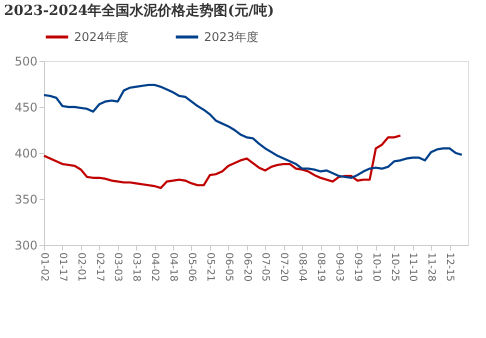 Image resolution: width=486 pixels, height=338 pixels. What do you see at coordinates (222, 162) in the screenshot?
I see `line-series` at bounding box center [222, 162].